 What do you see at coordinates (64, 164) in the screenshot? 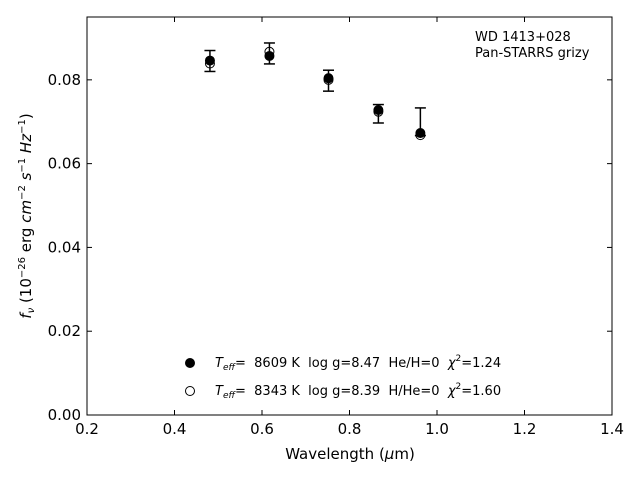
I see `y-tick-label: 0.06` at bounding box center [64, 164].